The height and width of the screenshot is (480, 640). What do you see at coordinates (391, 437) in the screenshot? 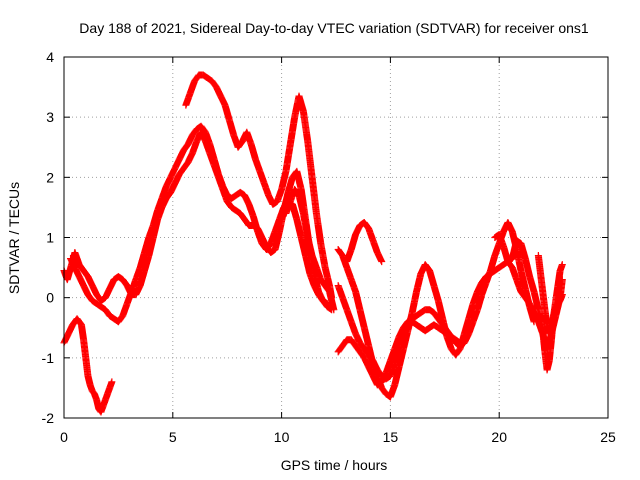
I see `x-tick-label: 15` at bounding box center [391, 437].